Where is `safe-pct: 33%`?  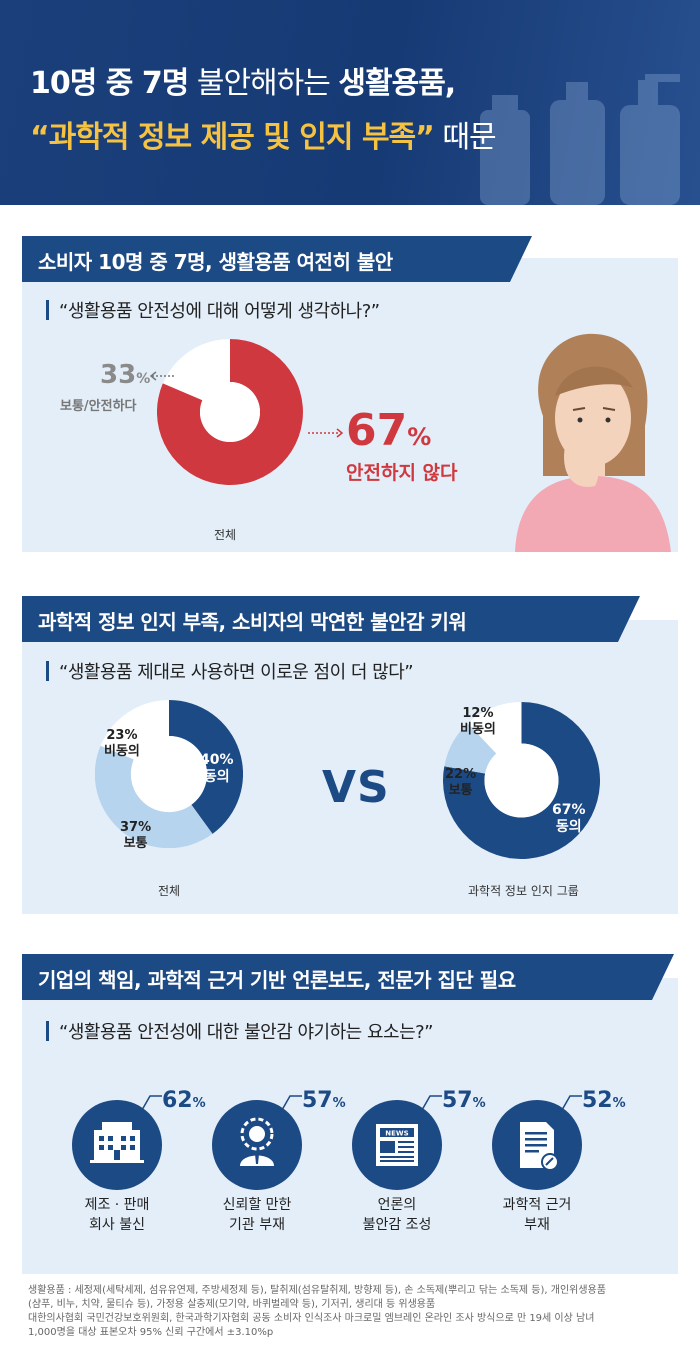 safe-pct: 33% is located at coordinates (125, 375).